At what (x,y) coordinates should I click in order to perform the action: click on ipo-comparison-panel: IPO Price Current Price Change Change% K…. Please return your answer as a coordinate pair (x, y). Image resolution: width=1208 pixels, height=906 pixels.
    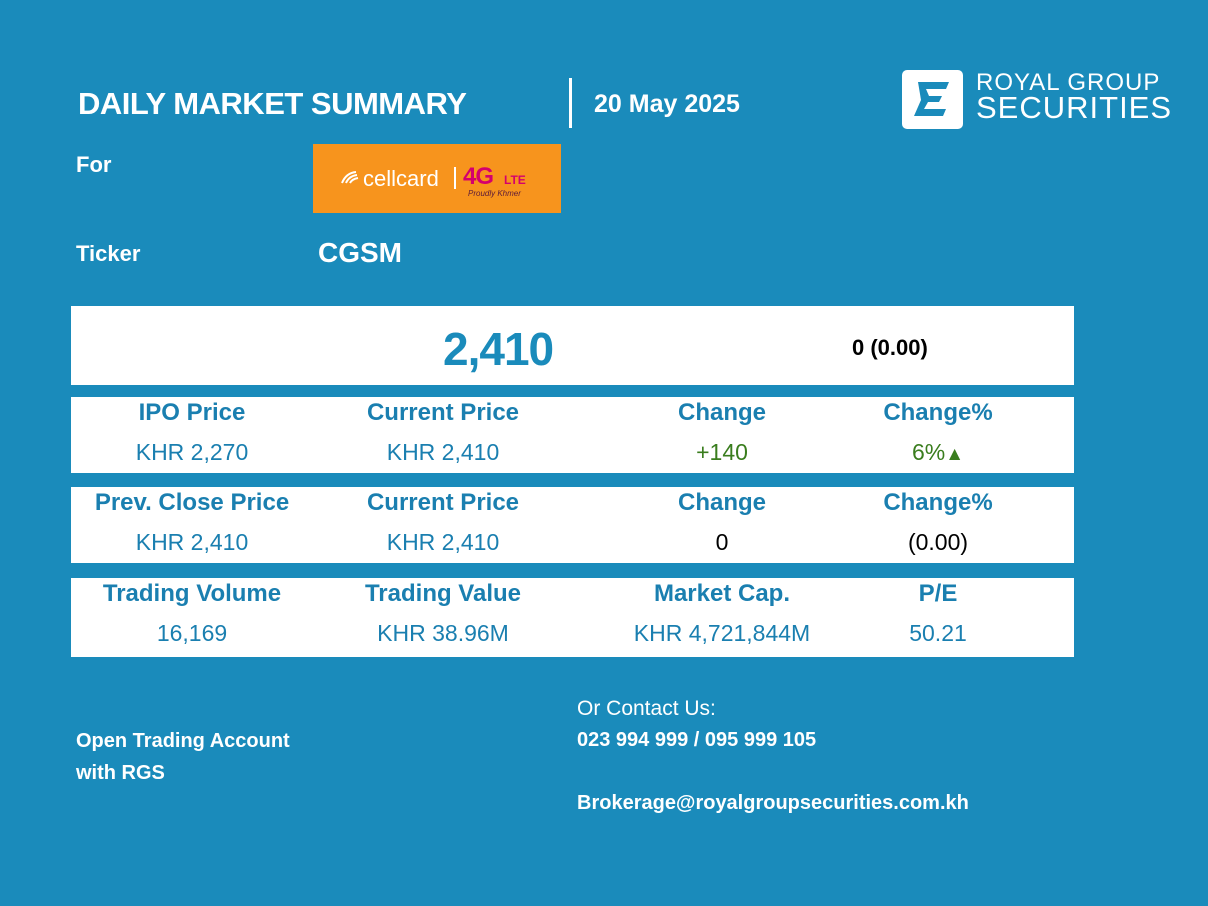
    Looking at the image, I should click on (572, 435).